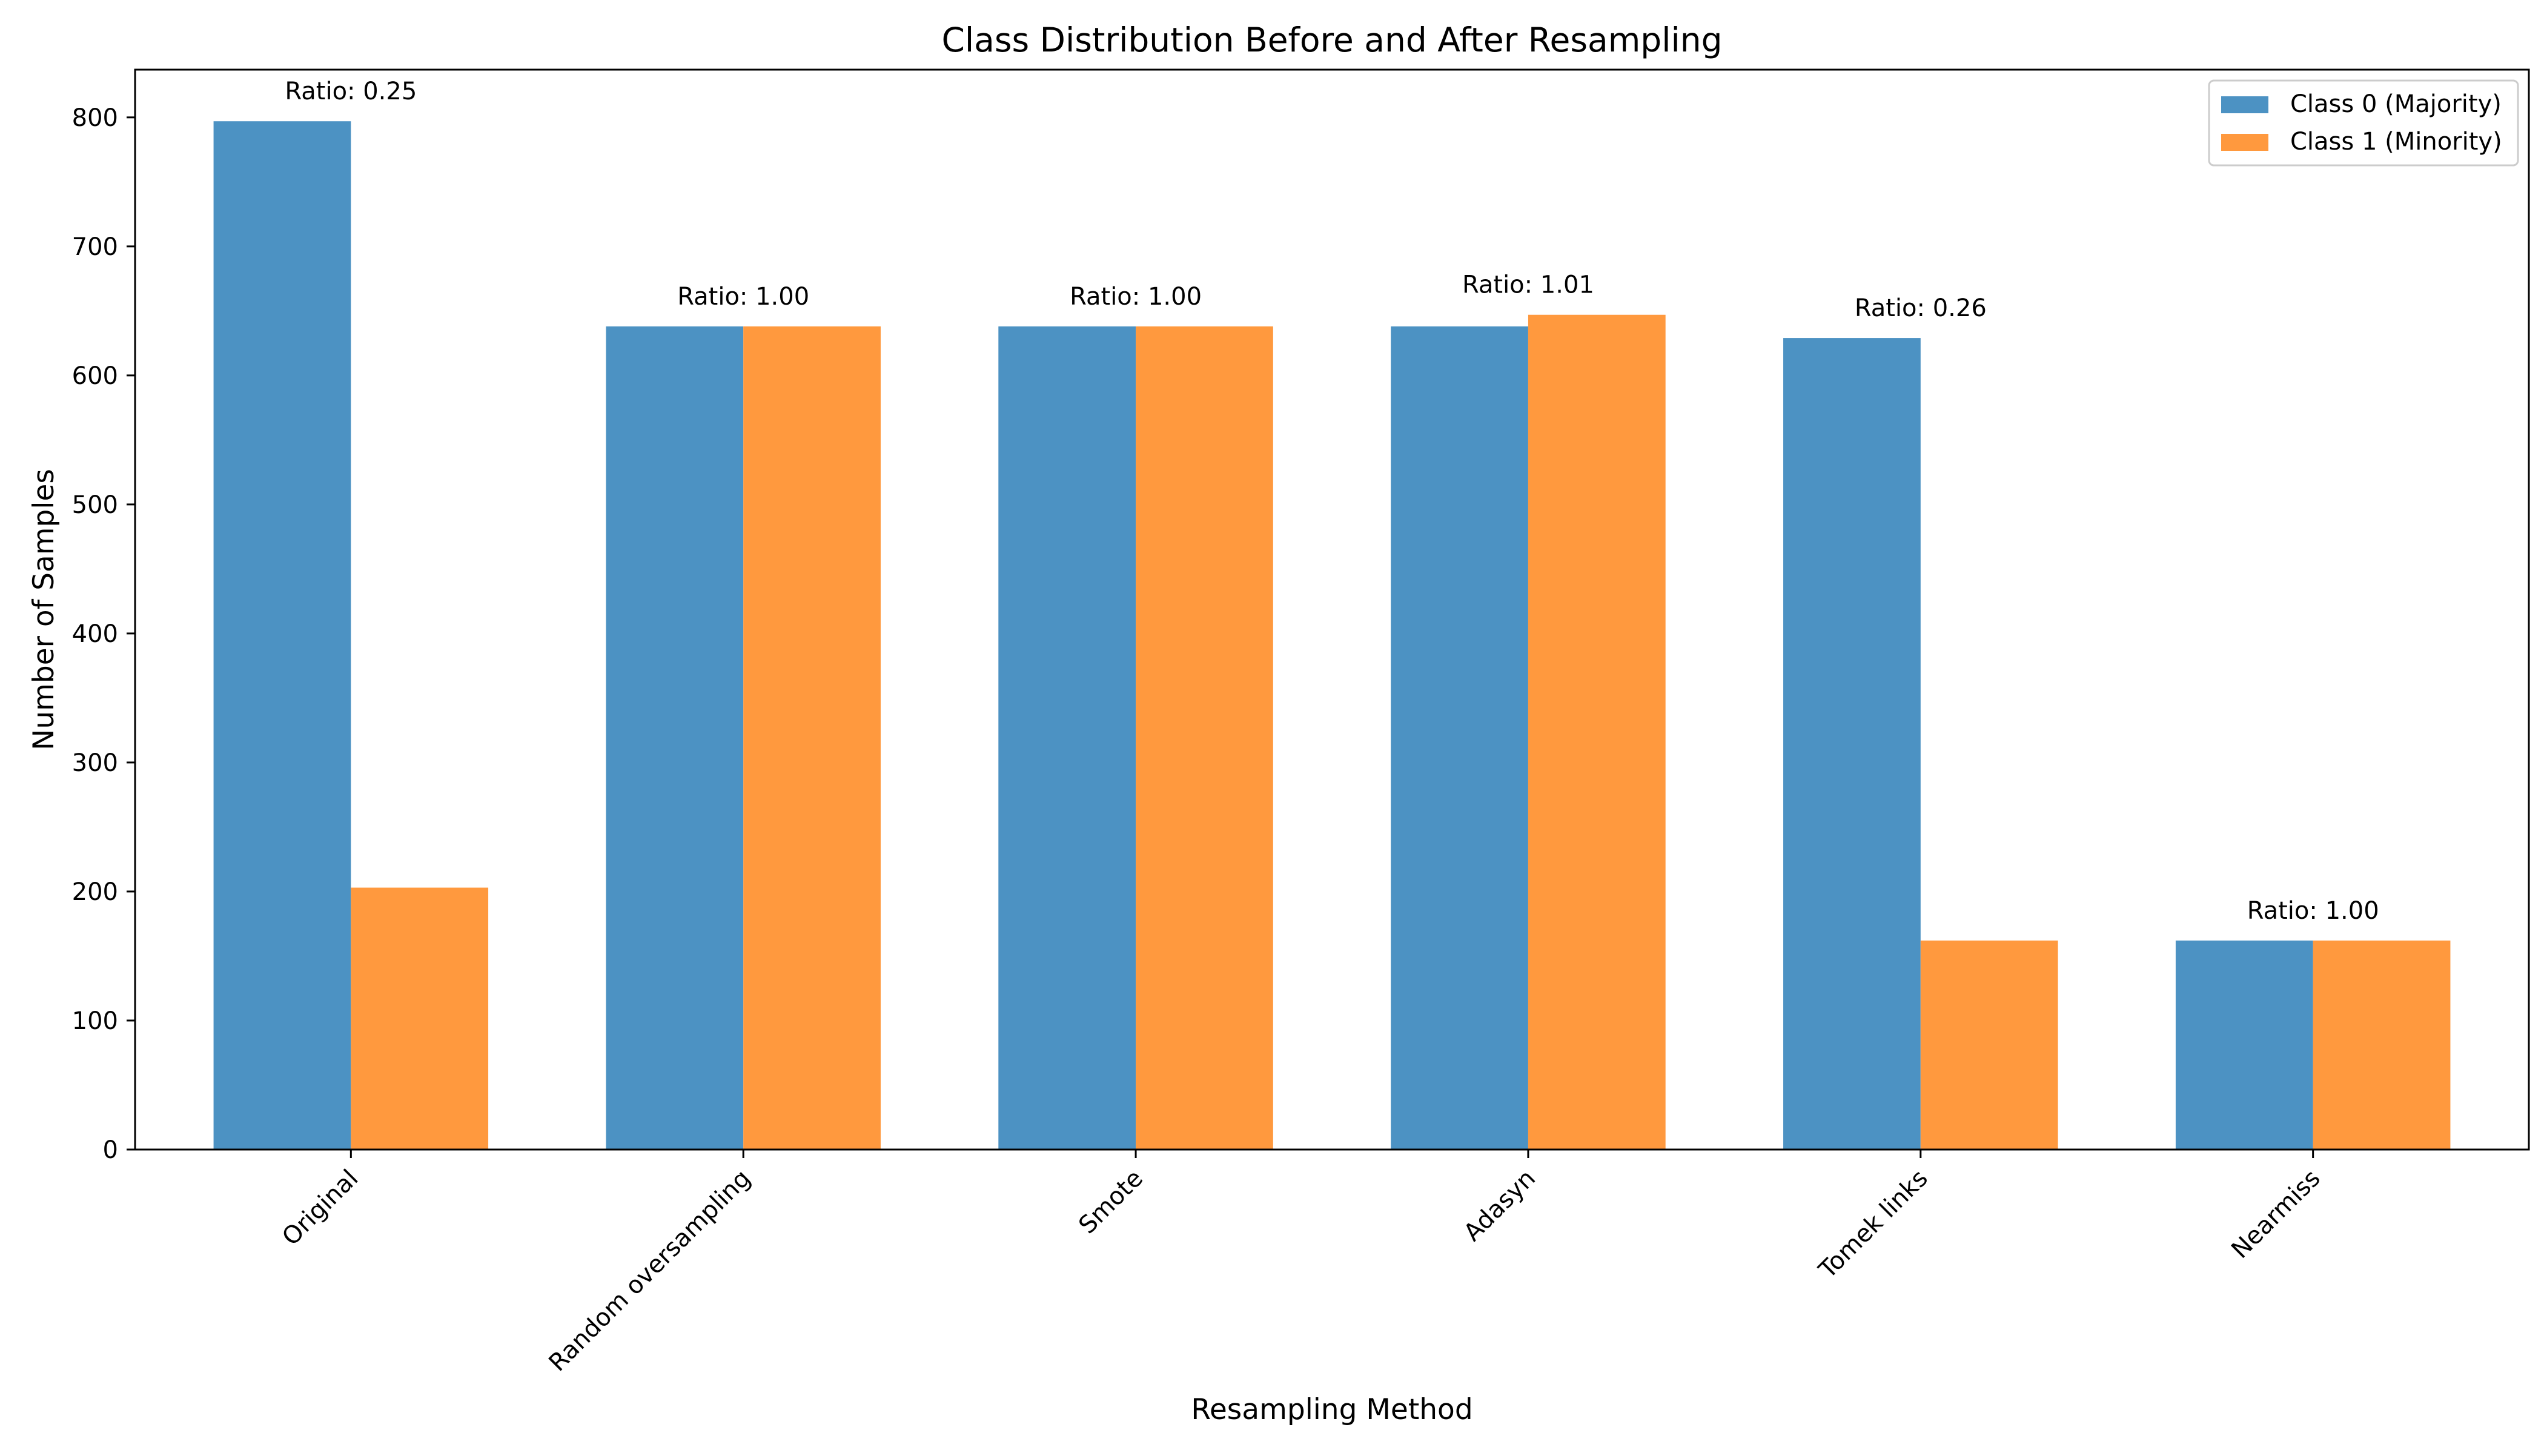 This screenshot has width=2544, height=1456. What do you see at coordinates (95, 1021) in the screenshot?
I see `y-tick-label: 100` at bounding box center [95, 1021].